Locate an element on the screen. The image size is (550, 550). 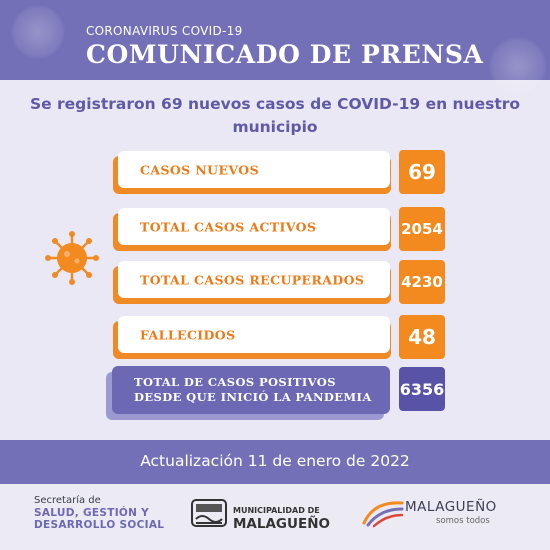
stat-row: TOTAL CASOS RECUPERADOS is located at coordinates (254, 279).